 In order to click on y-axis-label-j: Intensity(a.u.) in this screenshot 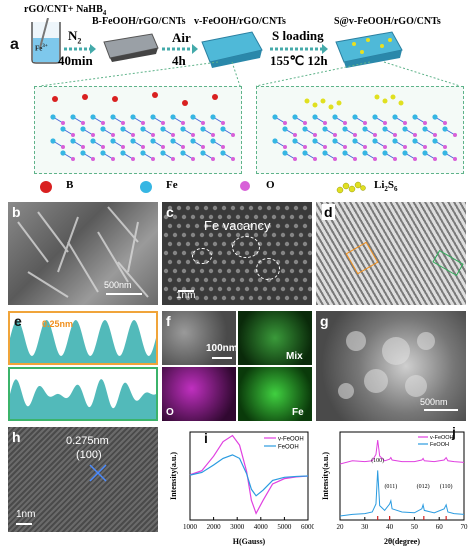, I will do `click(325, 476)`.